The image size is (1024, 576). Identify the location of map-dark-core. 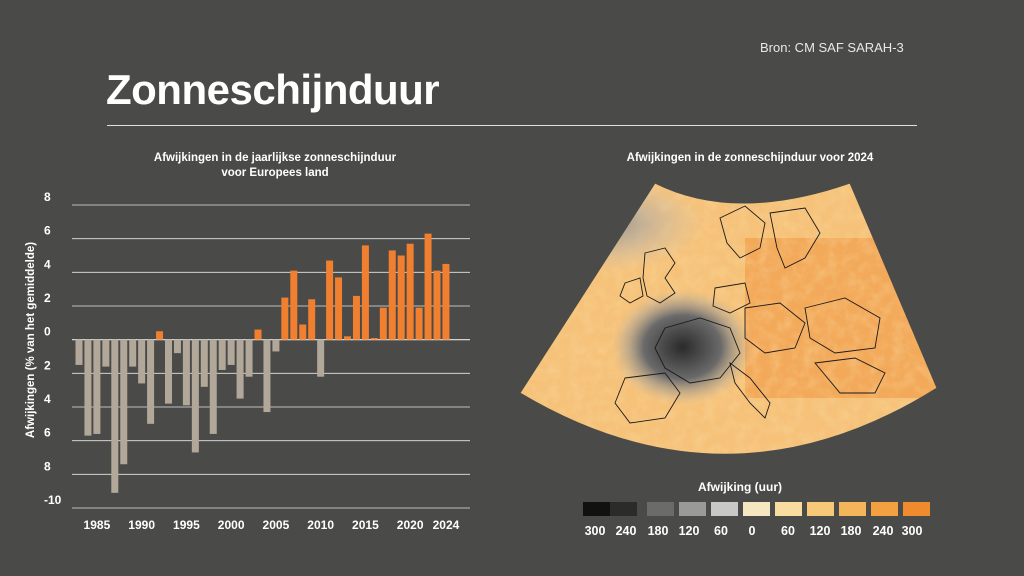
(700, 338).